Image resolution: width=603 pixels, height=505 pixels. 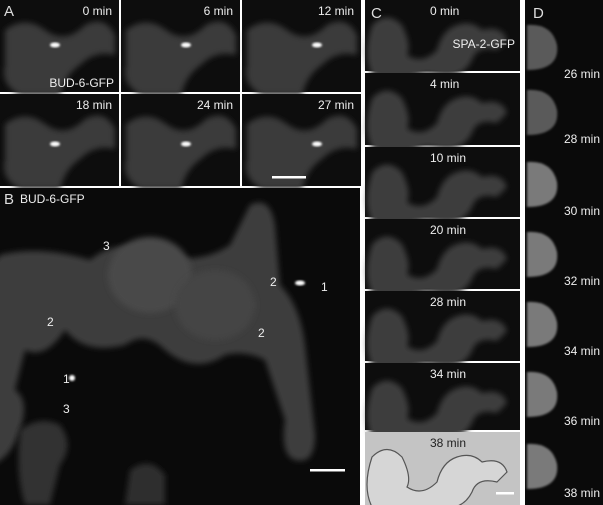 I want to click on cell-outline, so click(x=437, y=476).